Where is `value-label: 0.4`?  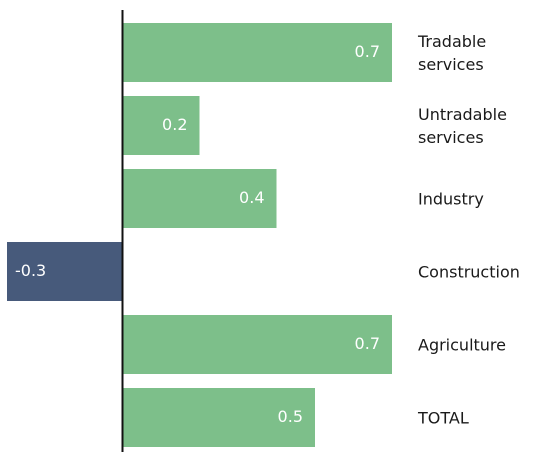 value-label: 0.4 is located at coordinates (251, 197).